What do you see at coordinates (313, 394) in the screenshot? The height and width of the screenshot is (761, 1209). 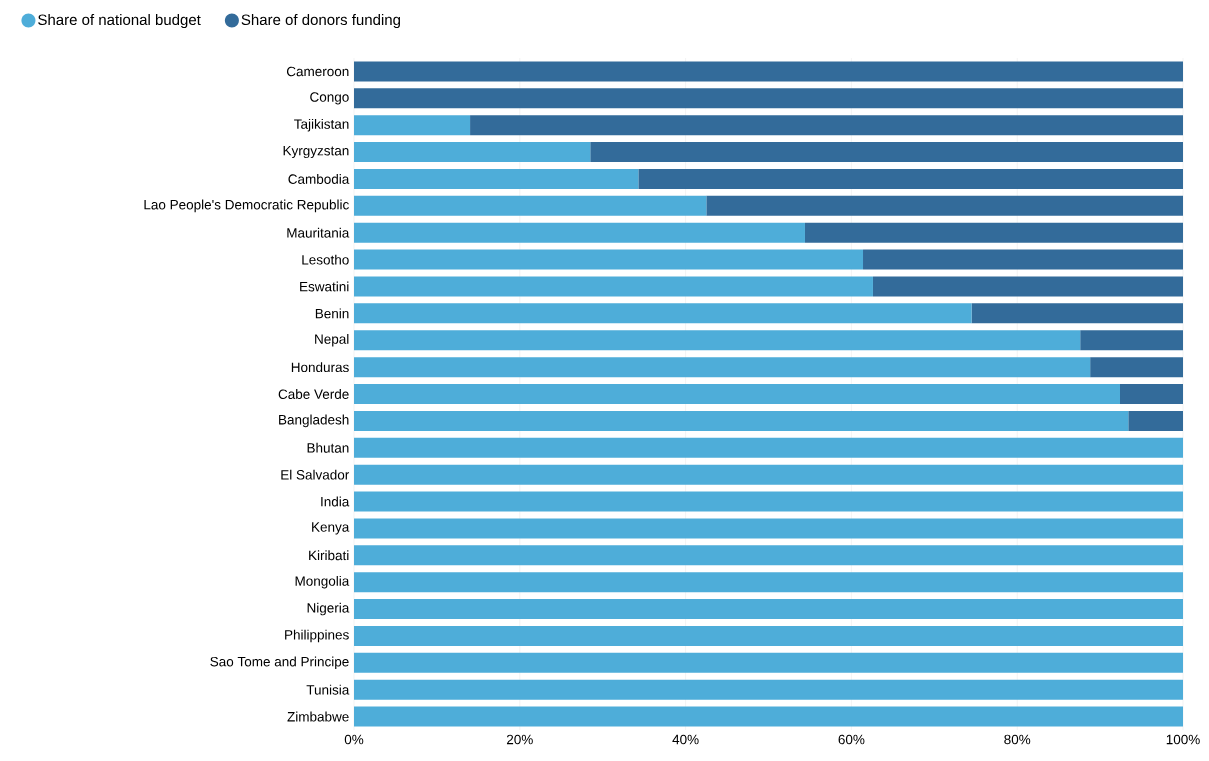 I see `y-tick-label: Cabe Verde` at bounding box center [313, 394].